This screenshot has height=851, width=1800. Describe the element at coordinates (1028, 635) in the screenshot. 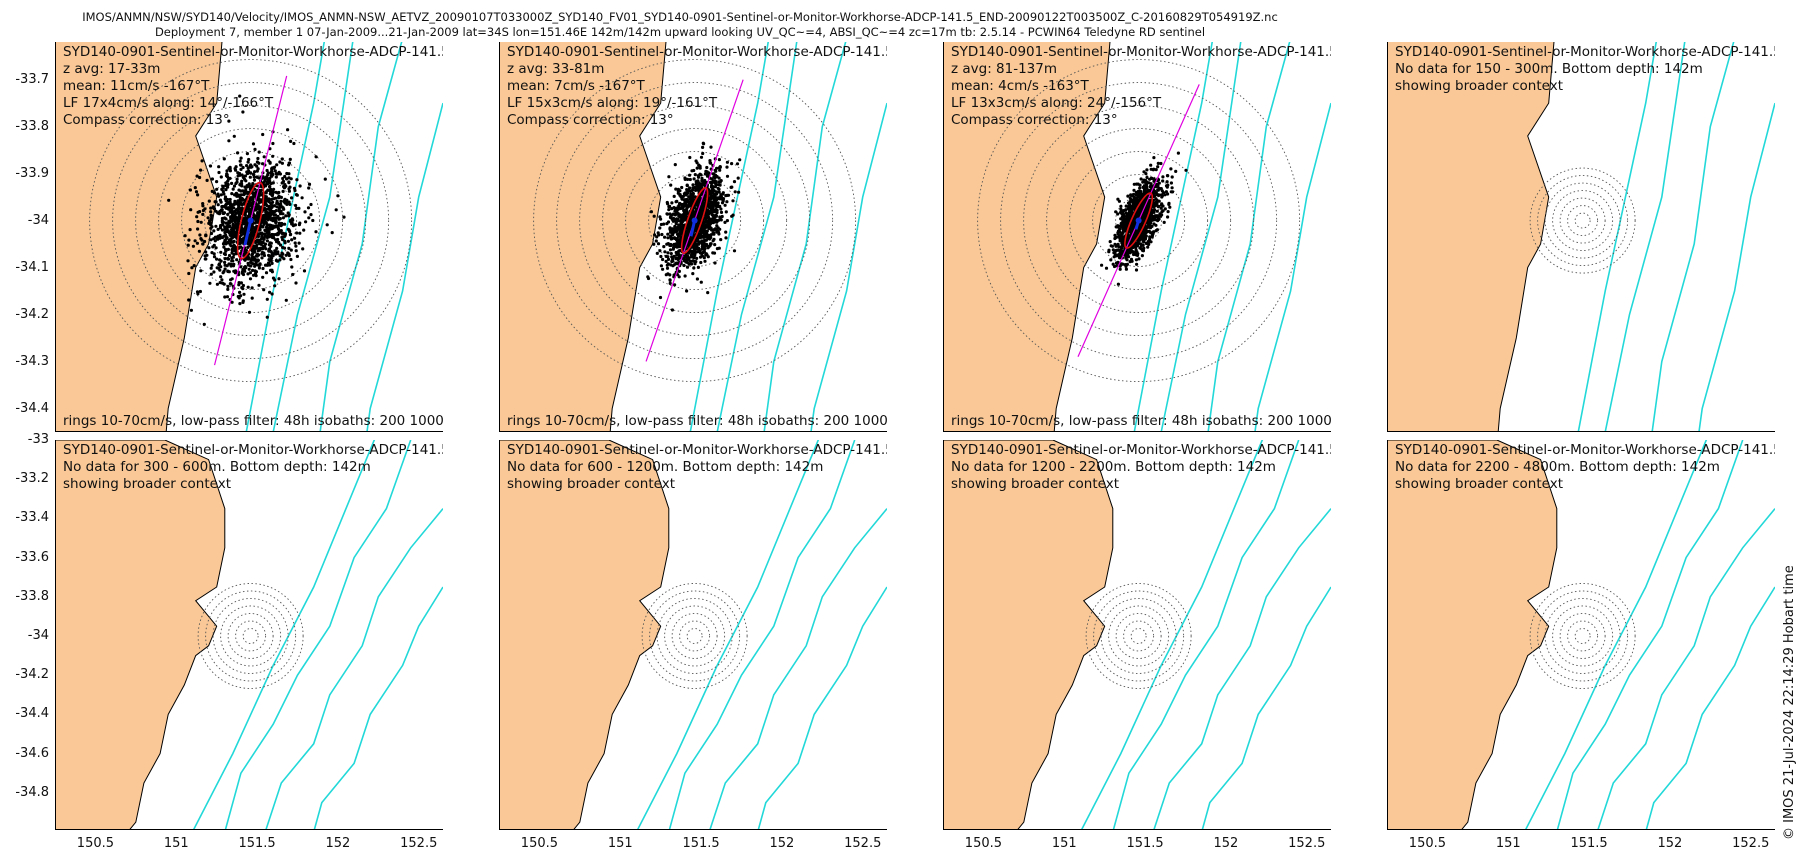

I see `land-area` at that location.